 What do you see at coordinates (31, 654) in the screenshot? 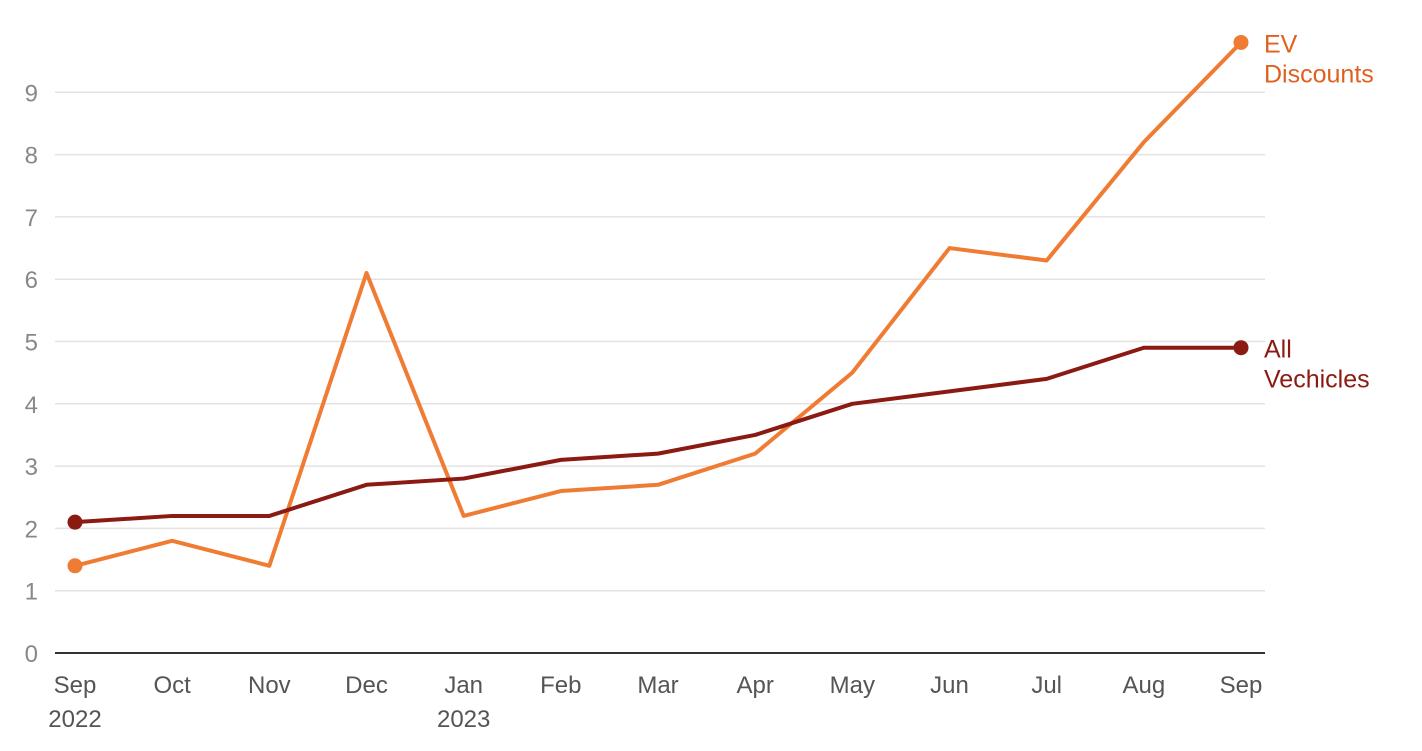
I see `y-tick-label: 0` at bounding box center [31, 654].